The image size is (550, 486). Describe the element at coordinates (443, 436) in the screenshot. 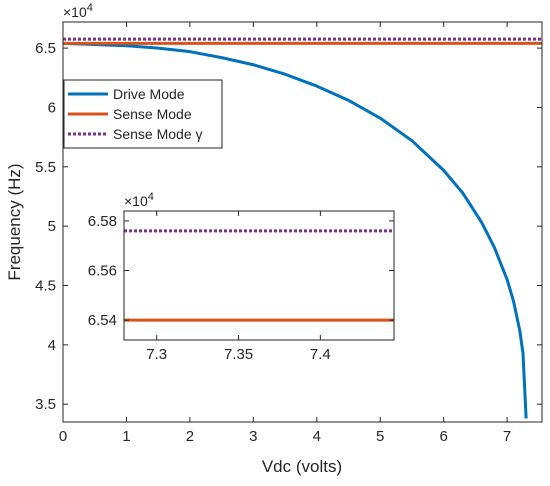

I see `main-x-tick-label: 6` at that location.